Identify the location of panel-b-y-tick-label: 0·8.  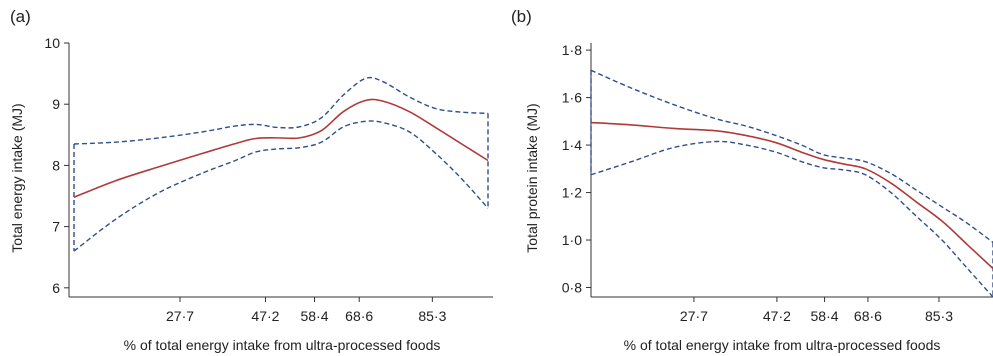
(572, 288).